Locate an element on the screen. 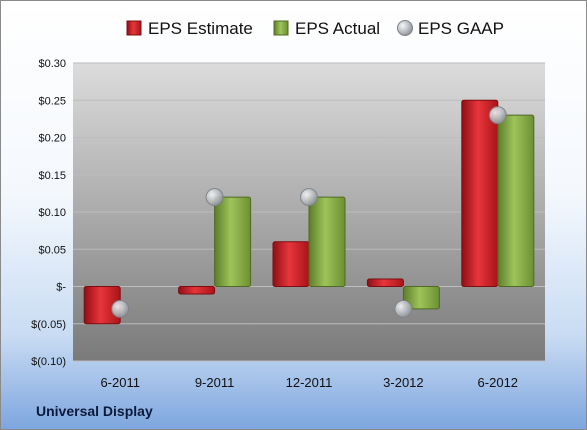  legend-estimate-swatch is located at coordinates (134, 28).